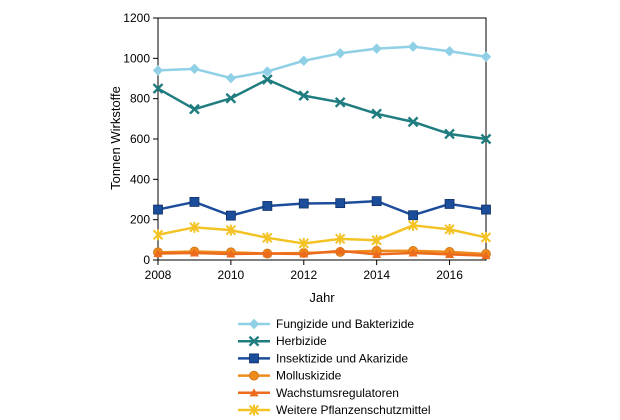  Describe the element at coordinates (376, 275) in the screenshot. I see `x-tick-label: 2014` at that location.